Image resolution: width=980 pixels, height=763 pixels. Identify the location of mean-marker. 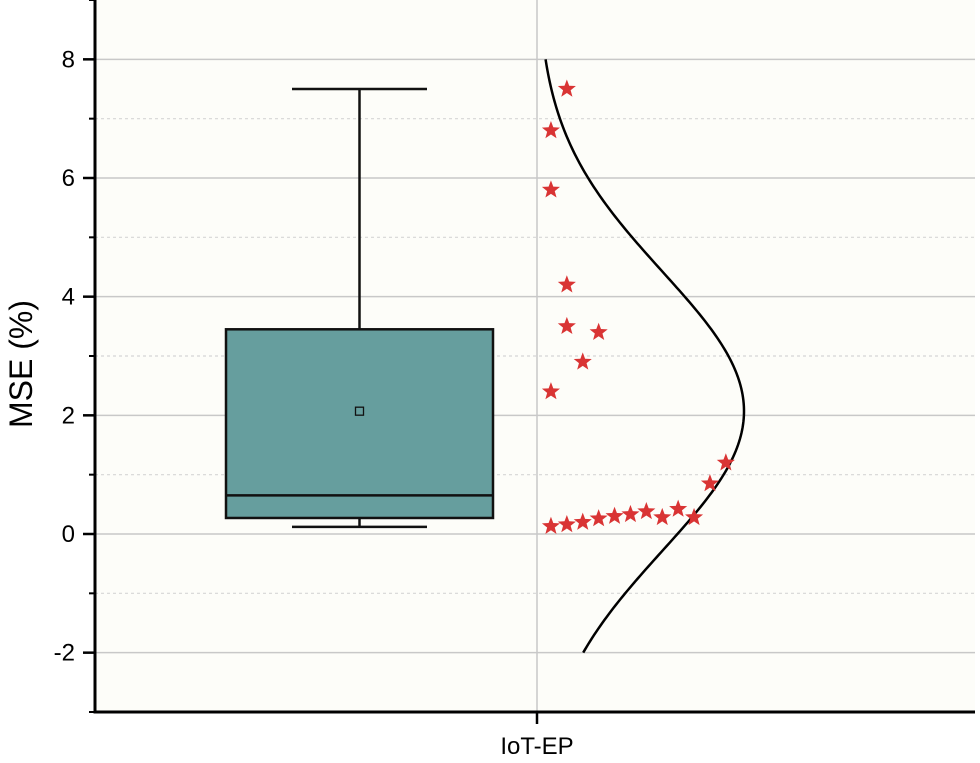
(359, 411).